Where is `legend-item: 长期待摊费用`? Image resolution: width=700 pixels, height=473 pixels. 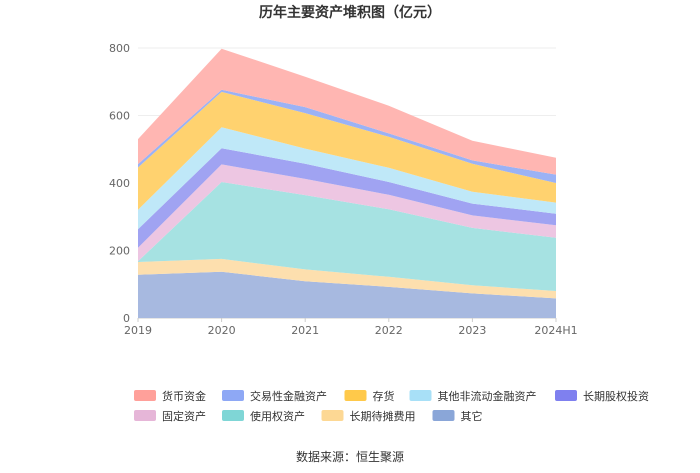 legend-item: 长期待摊费用 is located at coordinates (368, 416).